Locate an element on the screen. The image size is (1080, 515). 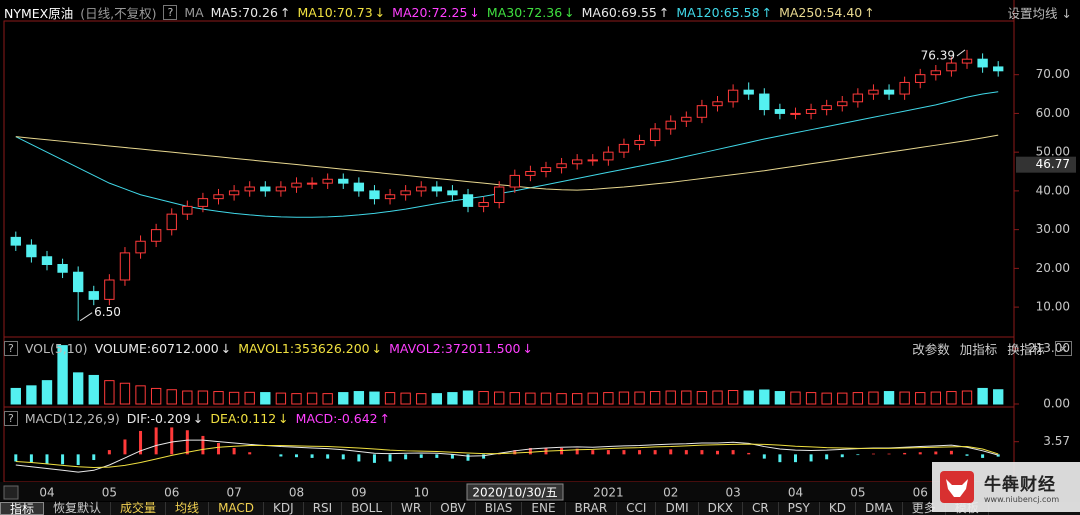
scroll-left is located at coordinates (11, 492).